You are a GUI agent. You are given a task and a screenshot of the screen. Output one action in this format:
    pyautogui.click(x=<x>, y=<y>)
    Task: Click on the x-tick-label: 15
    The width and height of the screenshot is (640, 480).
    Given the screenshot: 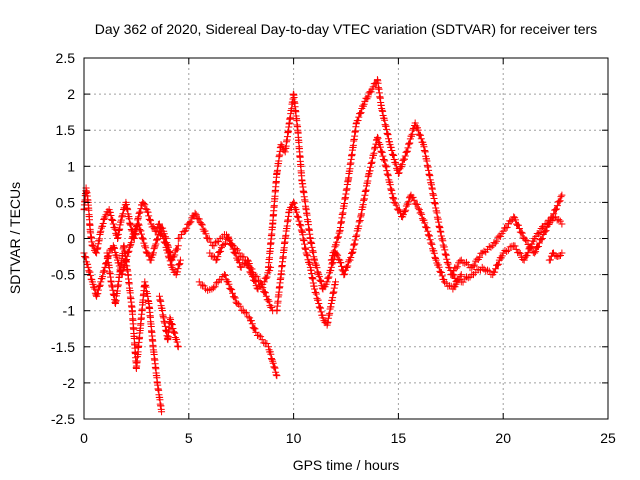 What is the action you would take?
    pyautogui.click(x=399, y=438)
    